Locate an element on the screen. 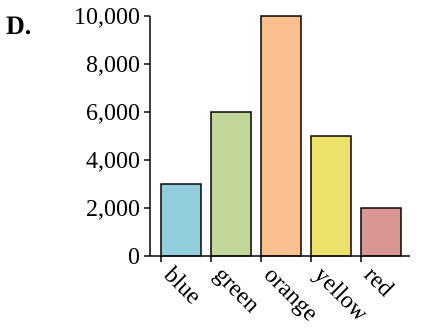  y-tick-label: 4,000 is located at coordinates (113, 161).